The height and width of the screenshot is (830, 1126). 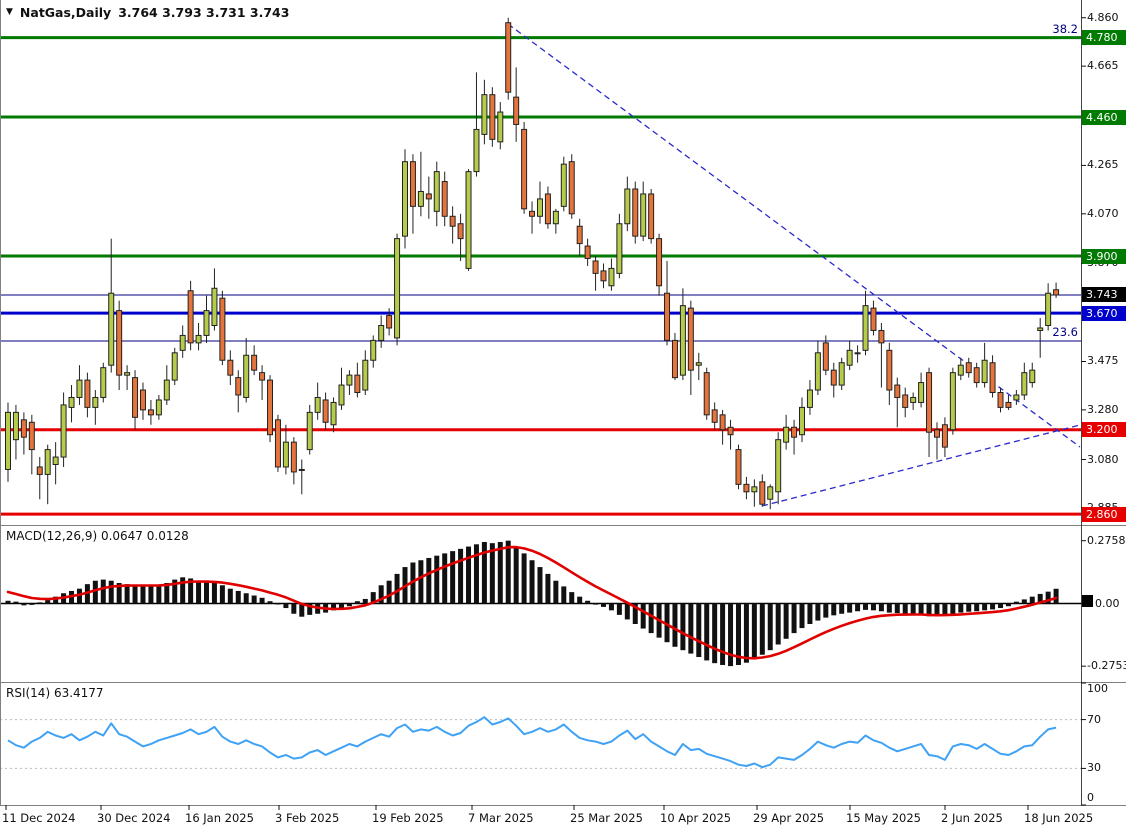 What do you see at coordinates (9, 11) in the screenshot?
I see `symbol-dropdown-icon: ▼` at bounding box center [9, 11].